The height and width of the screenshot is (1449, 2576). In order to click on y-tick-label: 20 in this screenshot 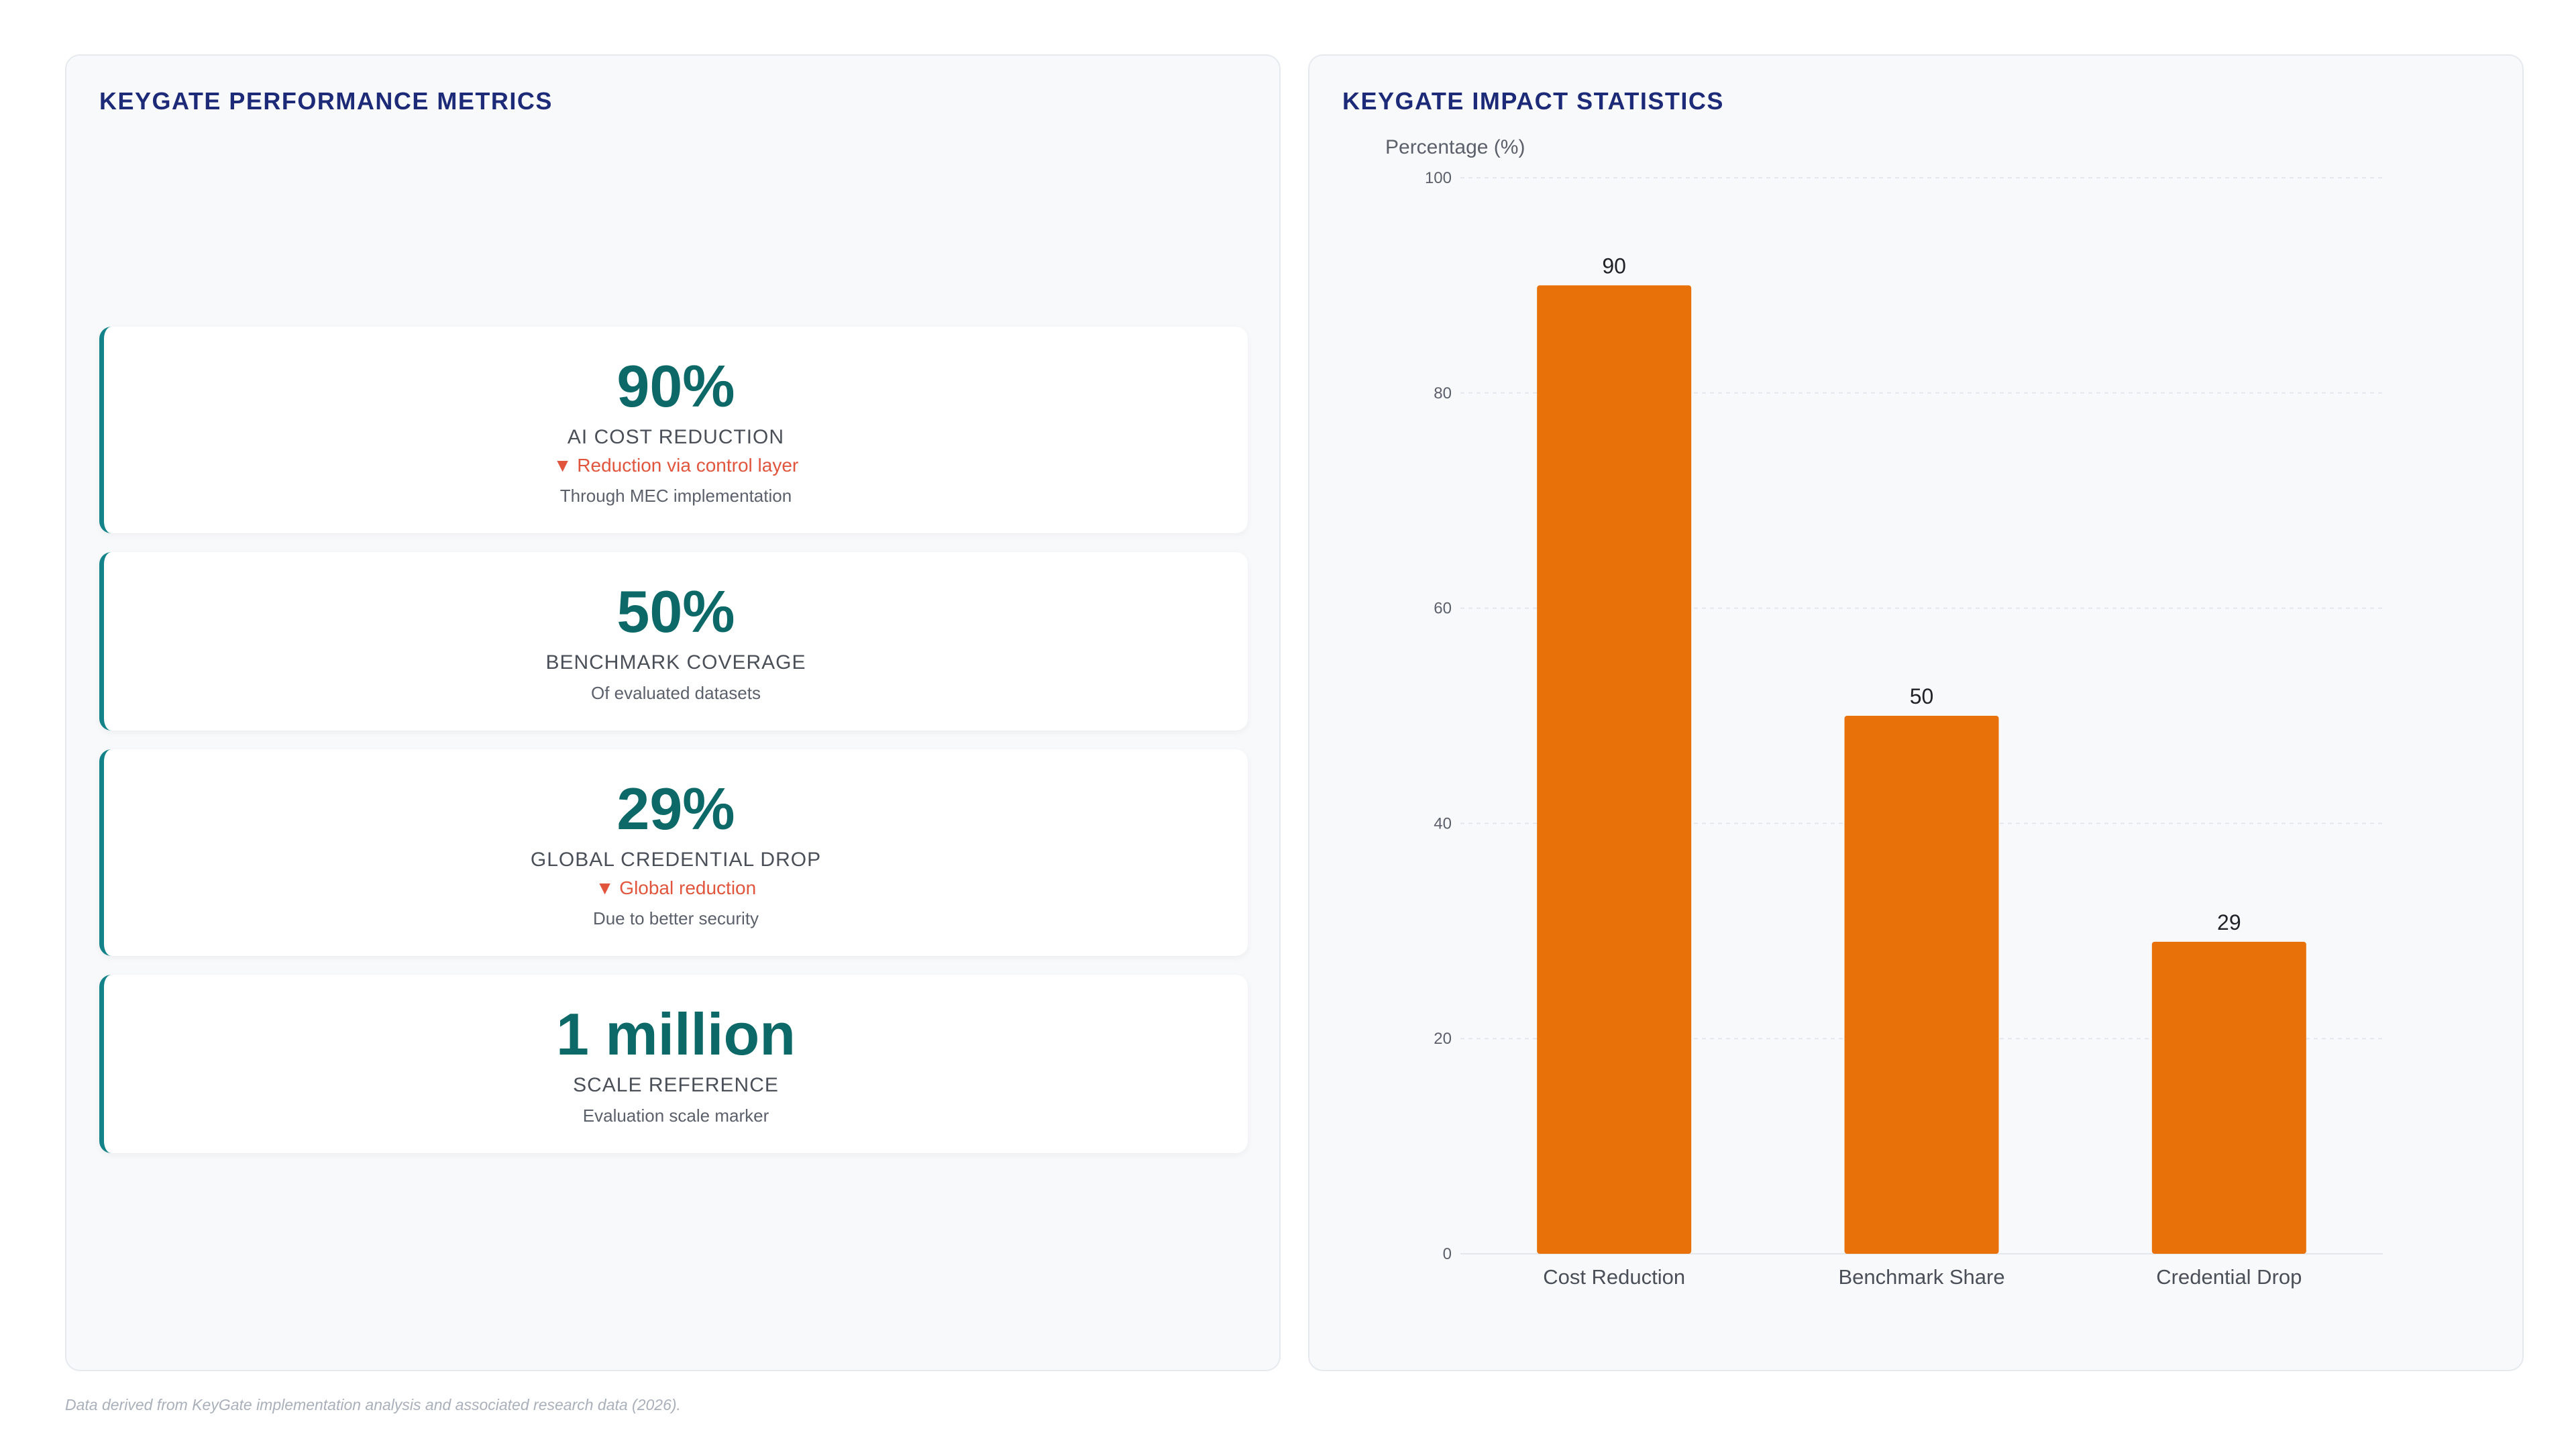, I will do `click(1443, 1039)`.